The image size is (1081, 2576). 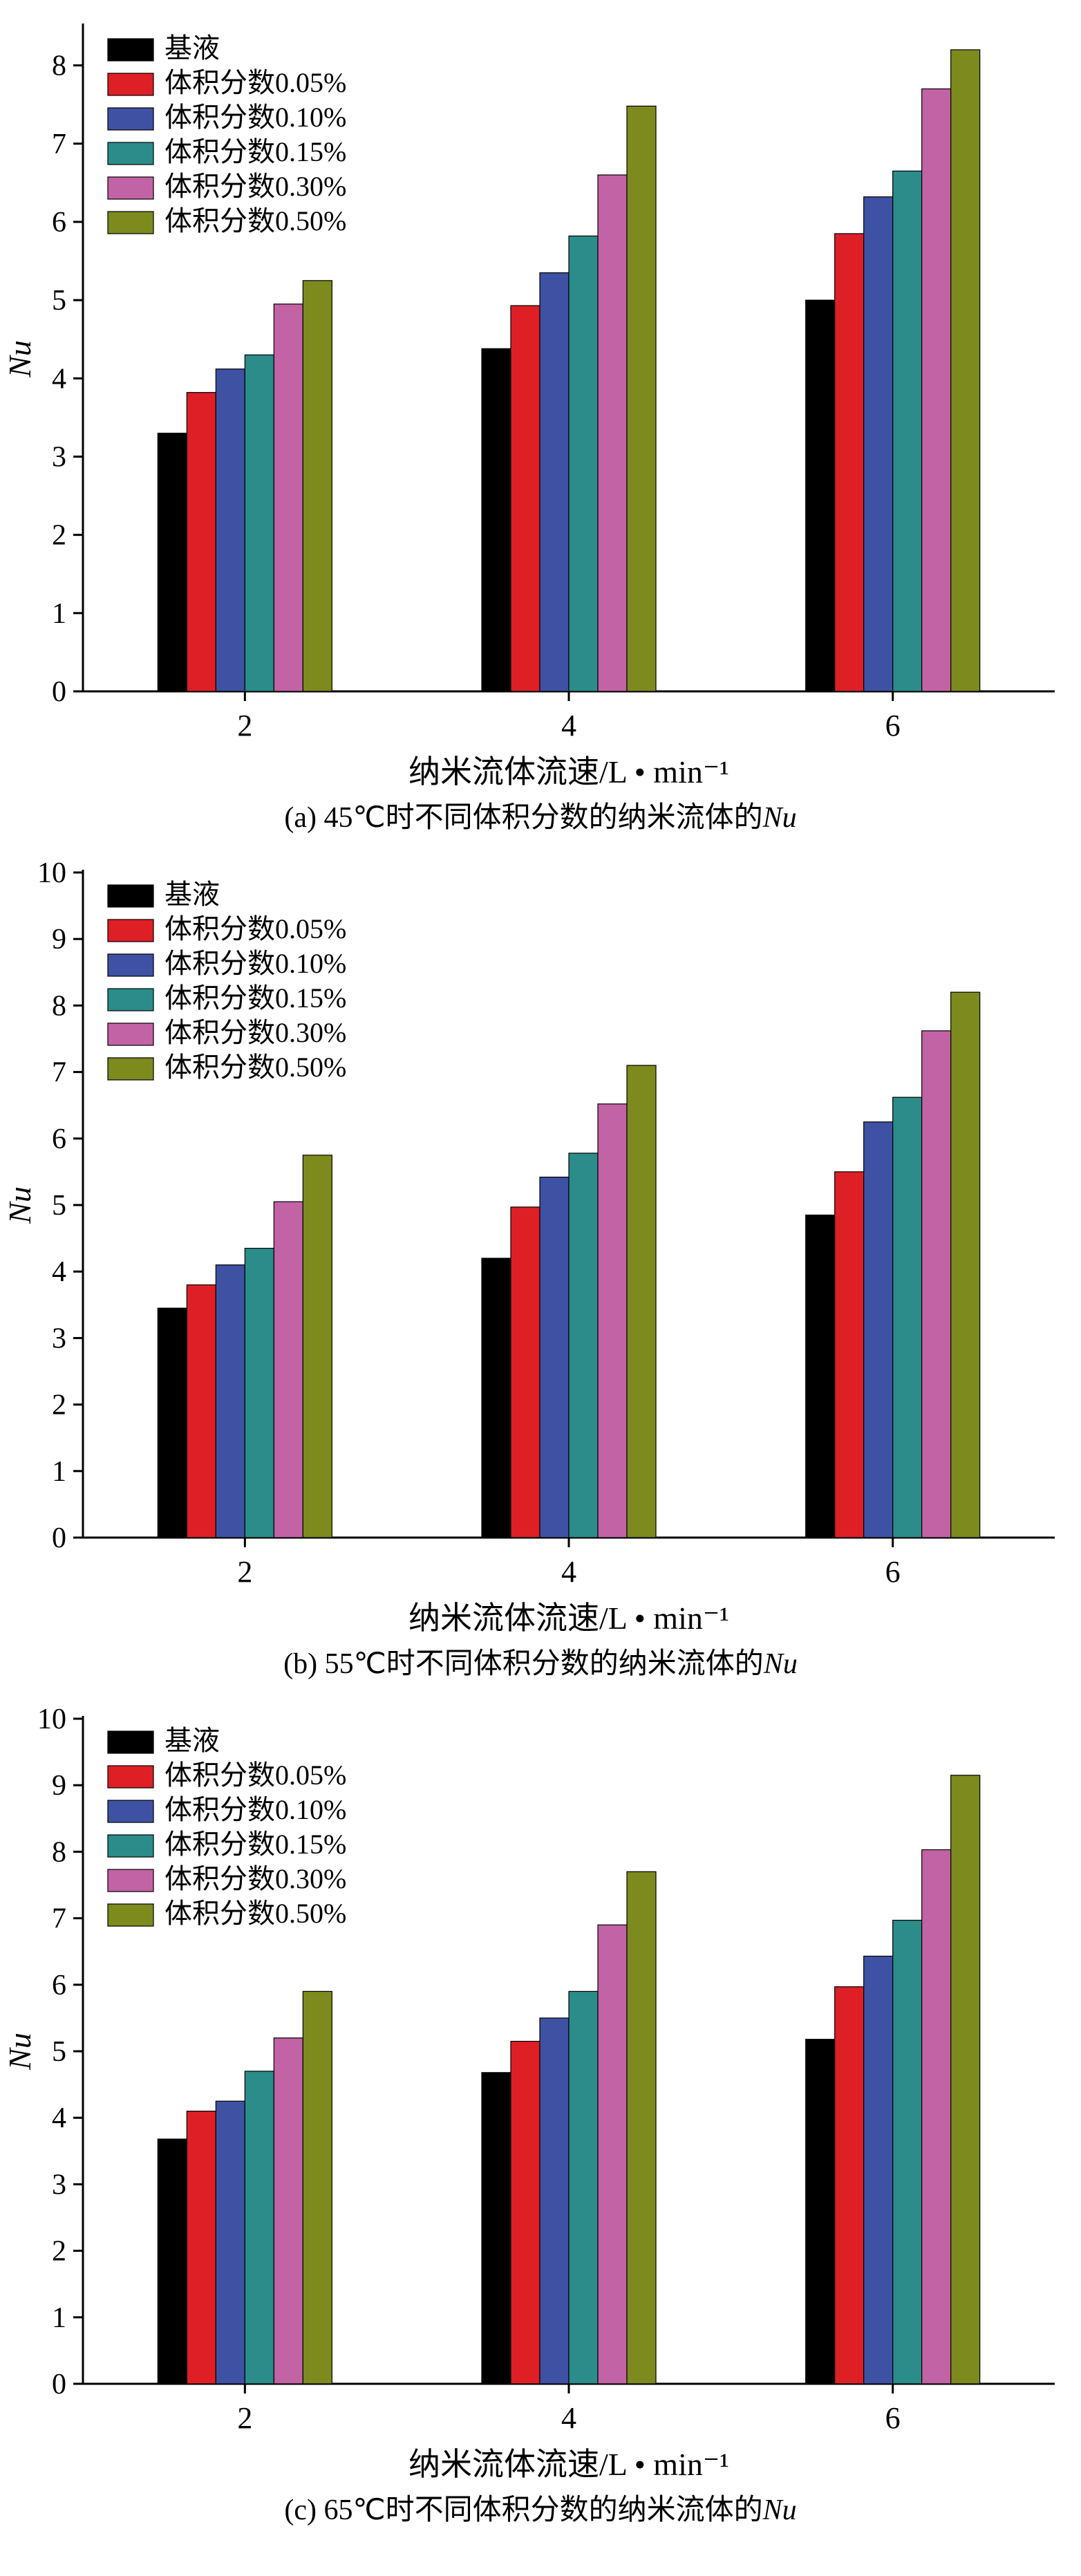 I want to click on caption-a: (a) 45℃时不同体积分数的纳米流体的Nu, so click(x=540, y=826).